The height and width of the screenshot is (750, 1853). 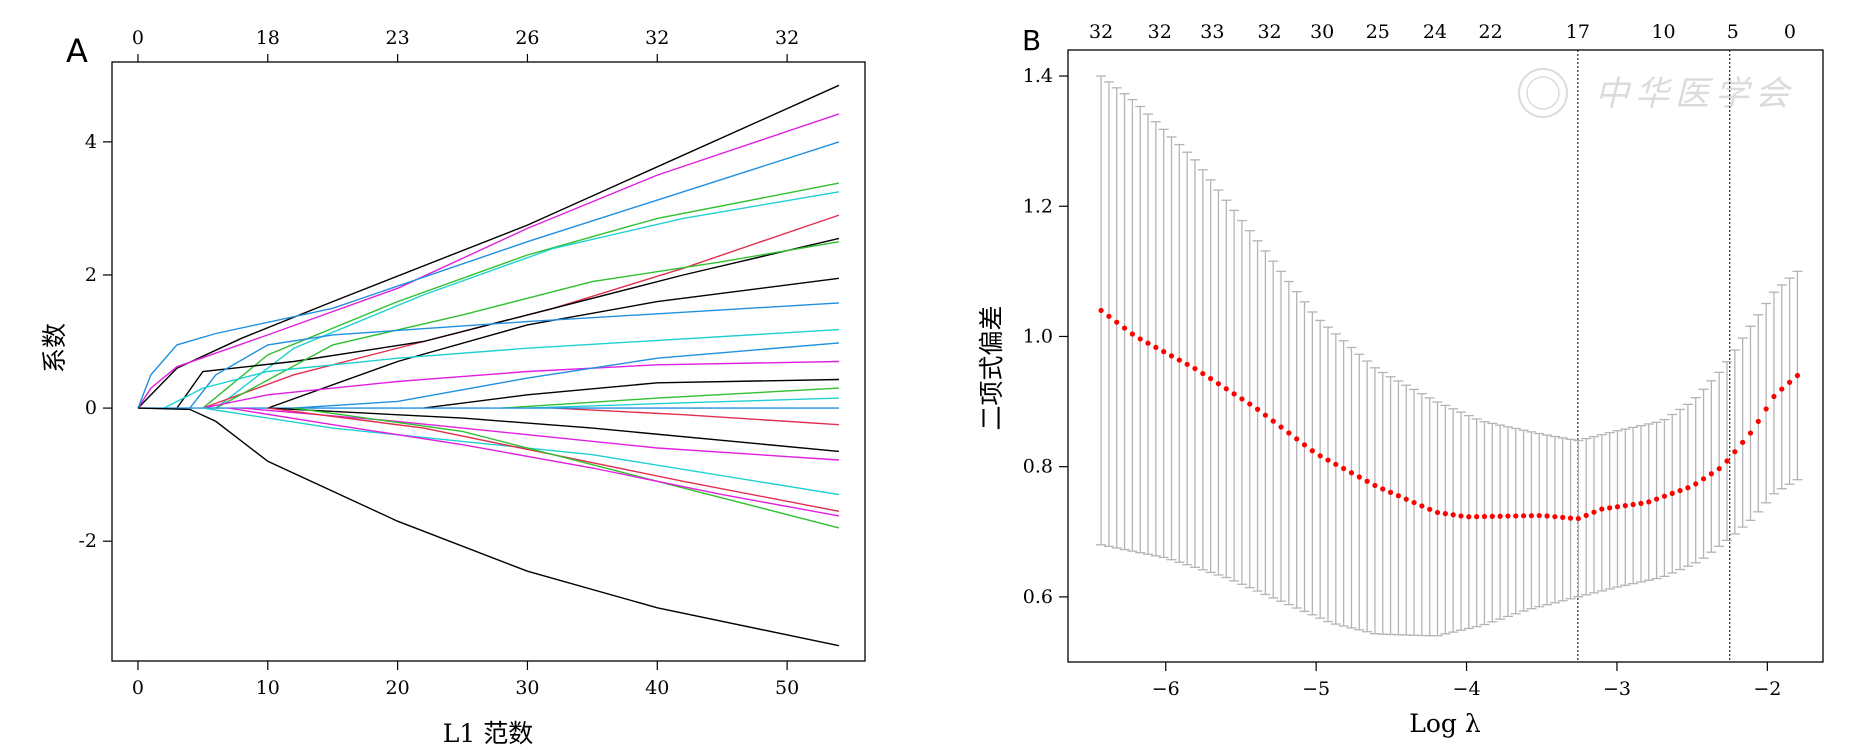 I want to click on y-tick-label: 1.4, so click(x=1038, y=76).